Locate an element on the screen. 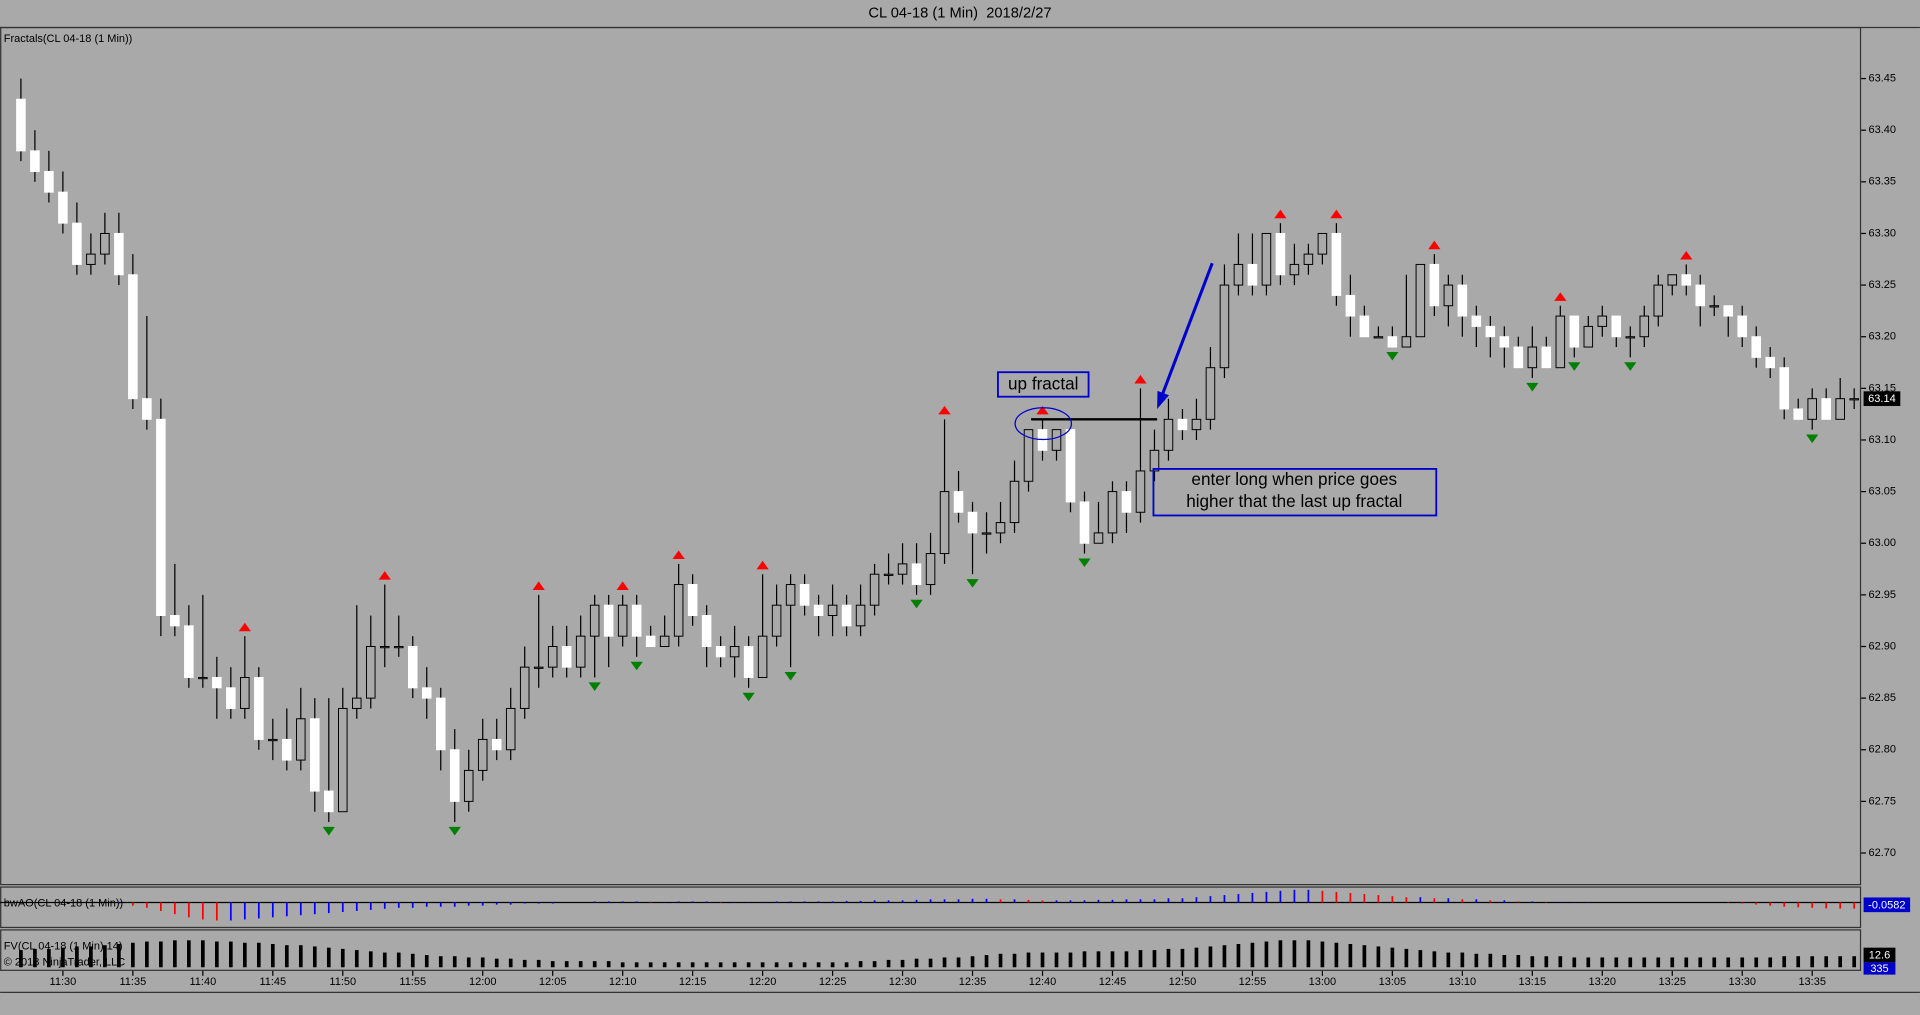 This screenshot has width=1920, height=1015. x-tick-label: 13:35 is located at coordinates (1812, 982).